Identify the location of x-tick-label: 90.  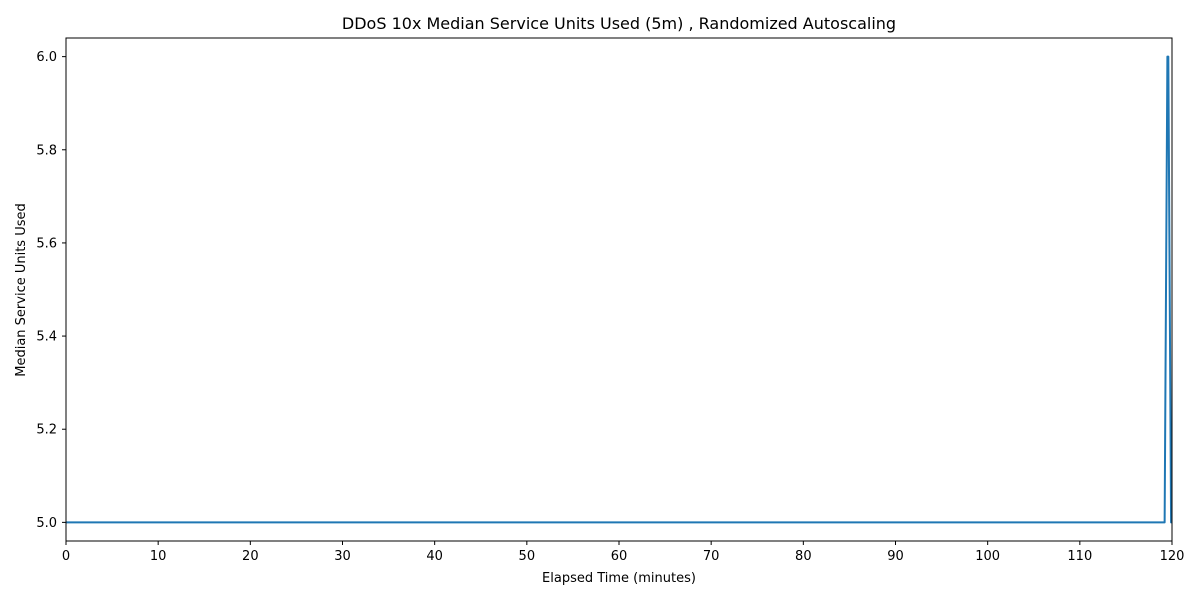
(895, 556).